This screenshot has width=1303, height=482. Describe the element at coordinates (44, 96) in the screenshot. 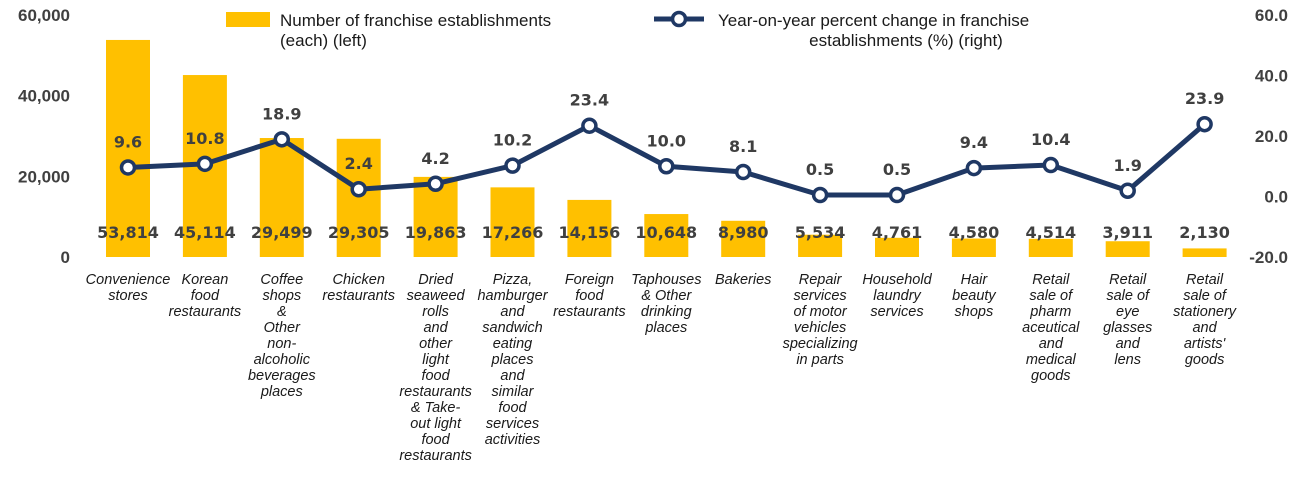

I see `left-axis-tick: 40,000` at that location.